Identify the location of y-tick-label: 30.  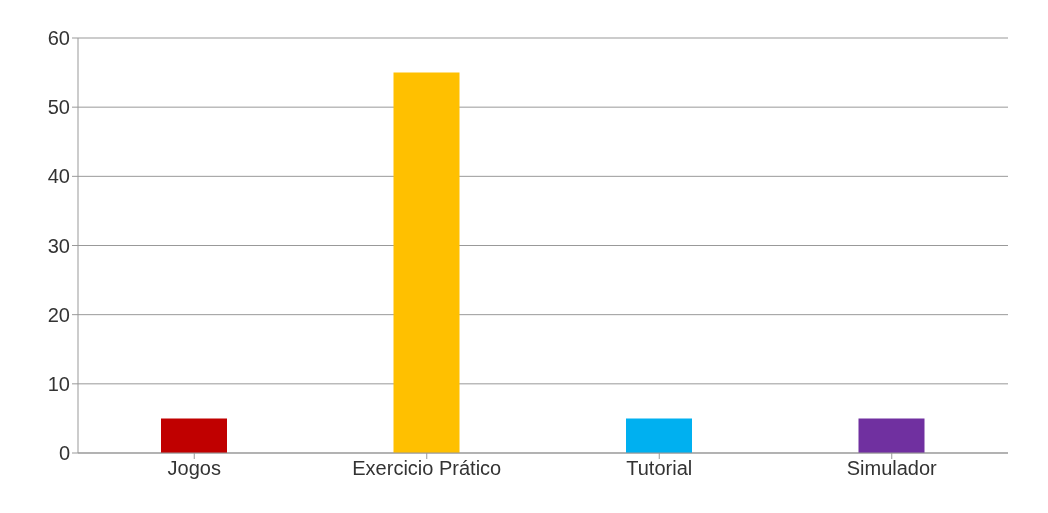
(58, 245).